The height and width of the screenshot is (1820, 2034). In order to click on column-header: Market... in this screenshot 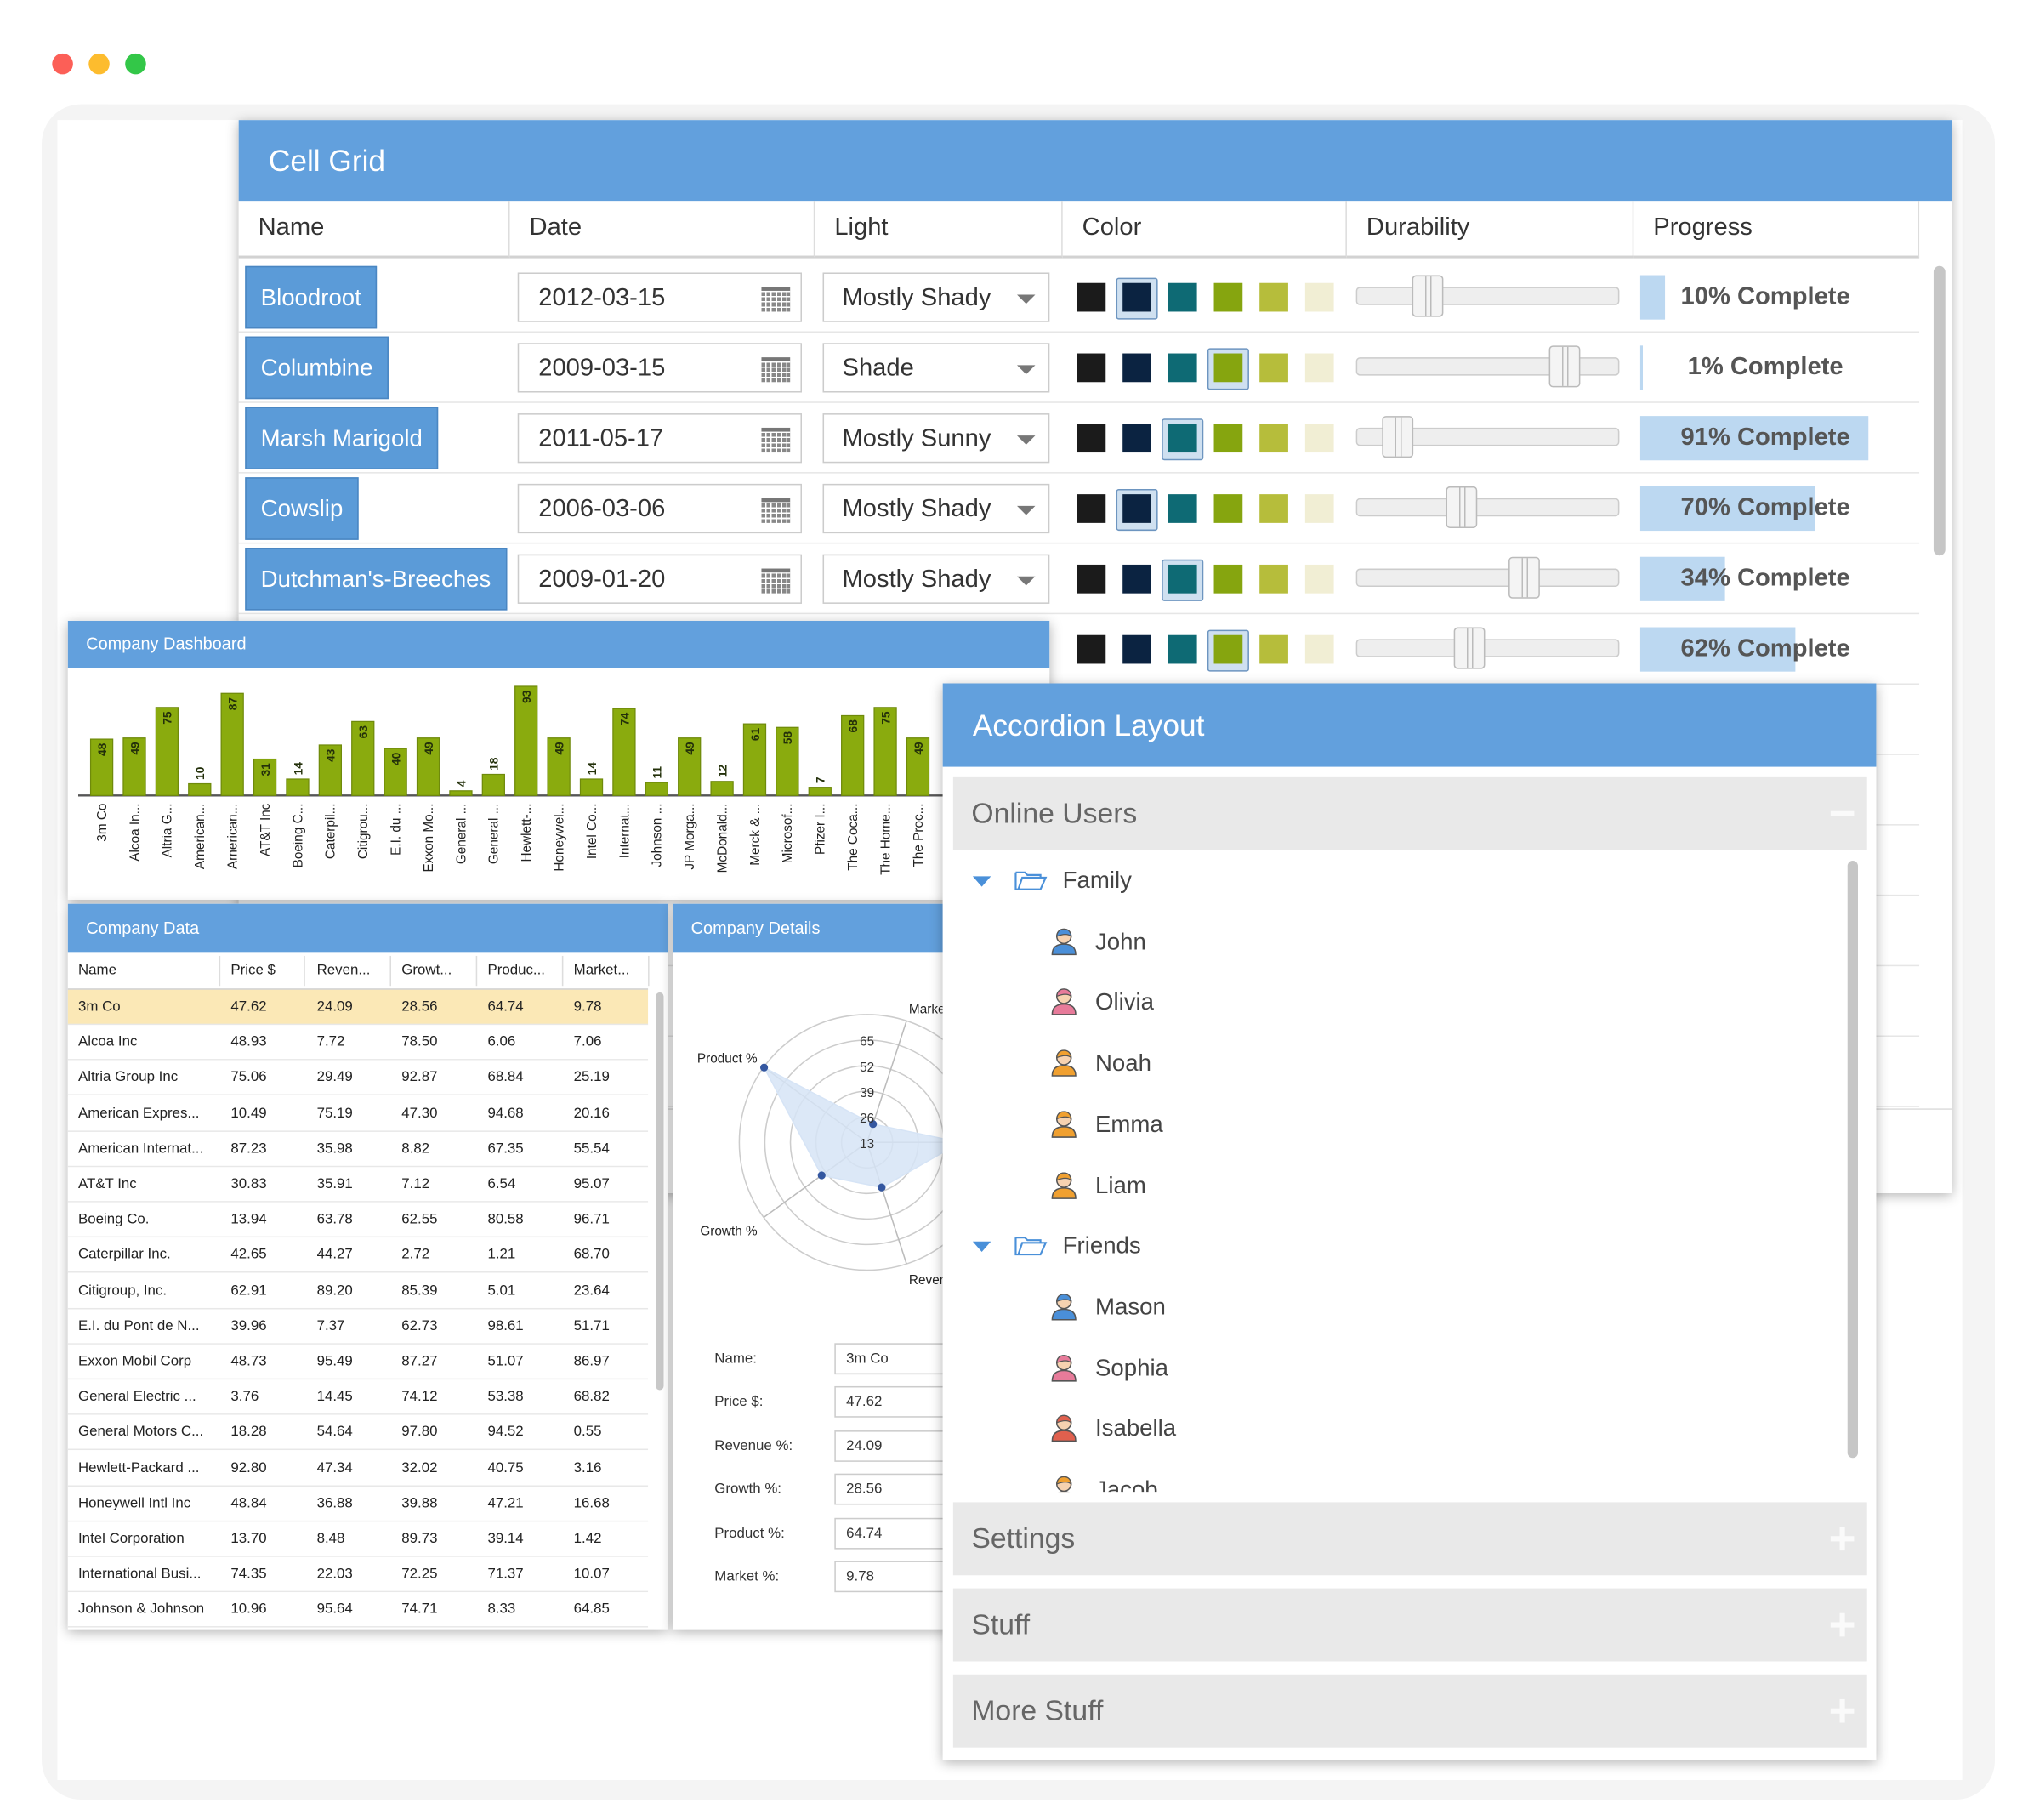, I will do `click(602, 970)`.